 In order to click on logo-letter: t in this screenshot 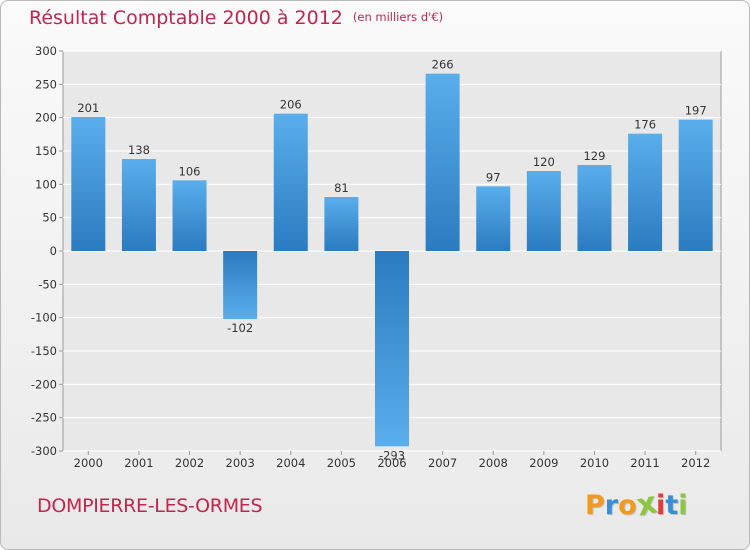, I will do `click(672, 505)`.